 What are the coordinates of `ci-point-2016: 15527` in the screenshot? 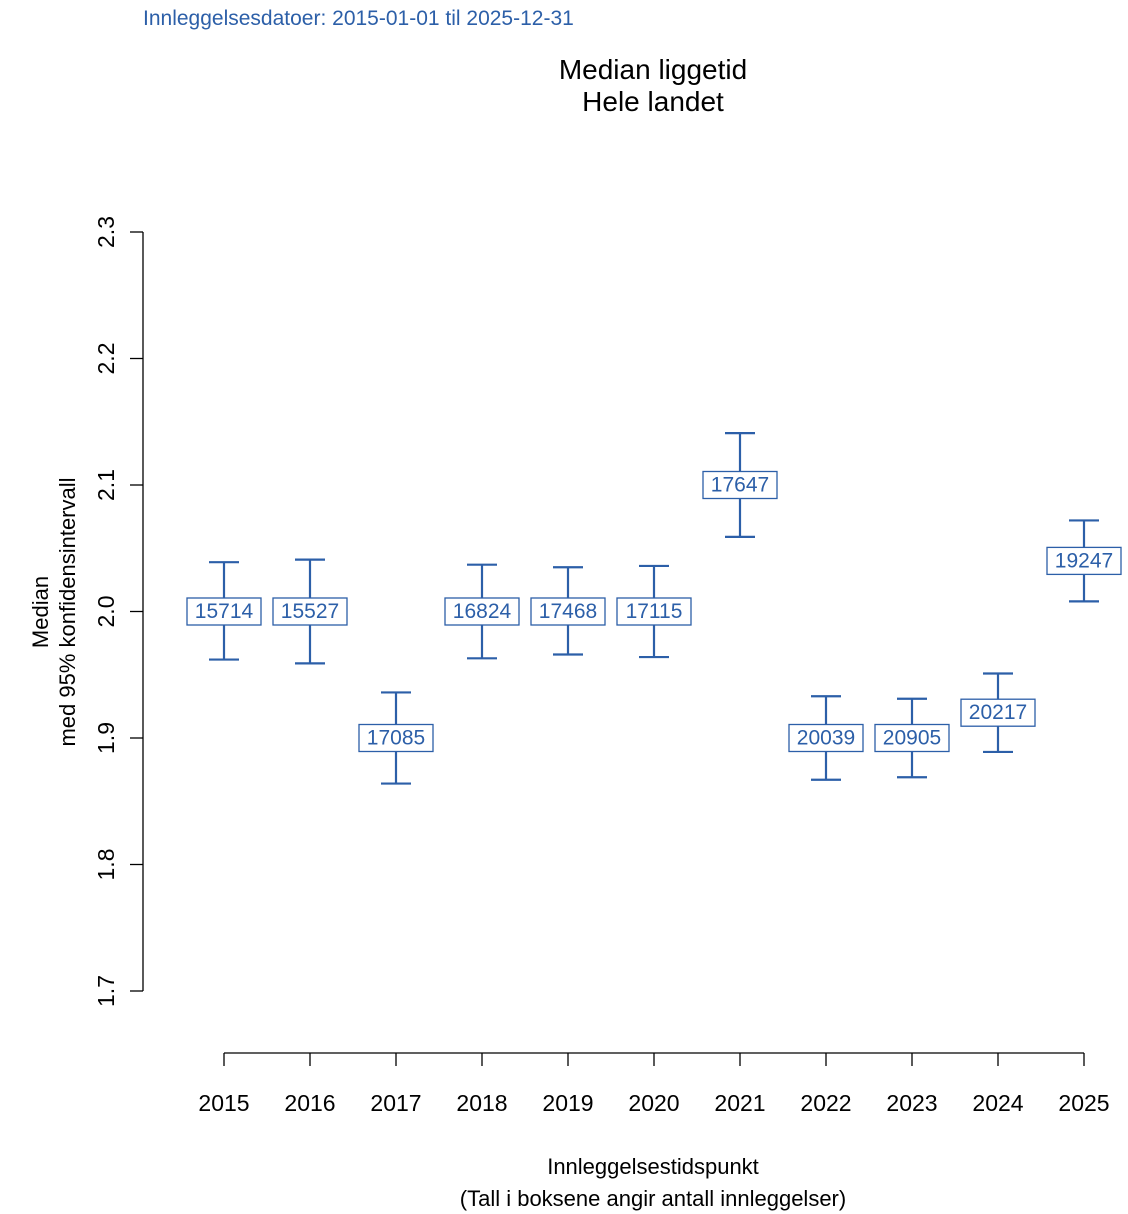 It's located at (310, 611).